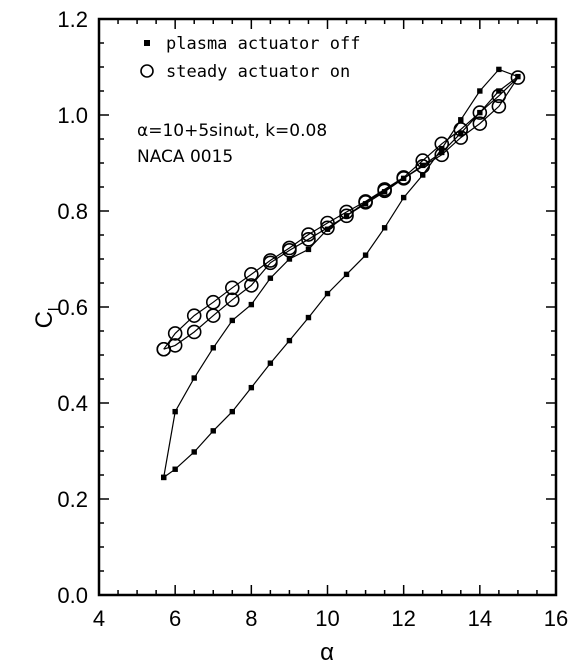  I want to click on y-tick-label: 0.8, so click(72, 211).